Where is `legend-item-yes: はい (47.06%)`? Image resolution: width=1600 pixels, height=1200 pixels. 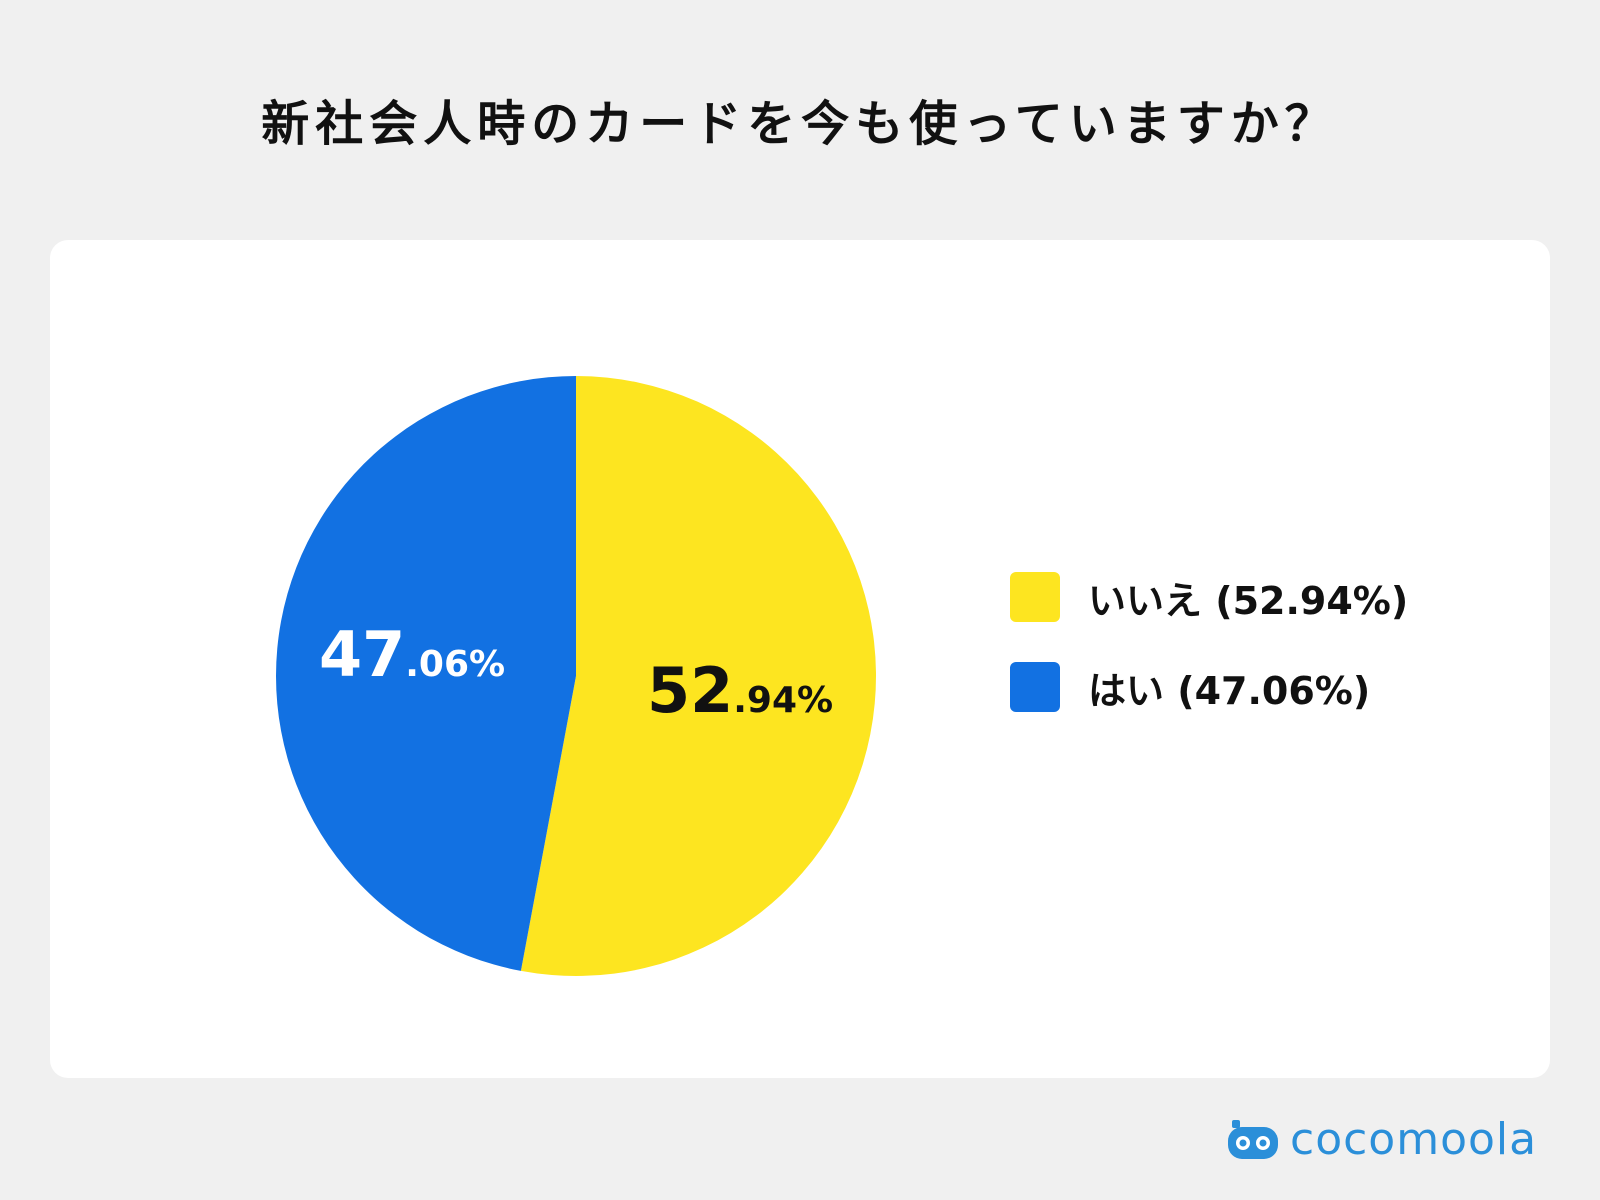 legend-item-yes: はい (47.06%) is located at coordinates (1209, 687).